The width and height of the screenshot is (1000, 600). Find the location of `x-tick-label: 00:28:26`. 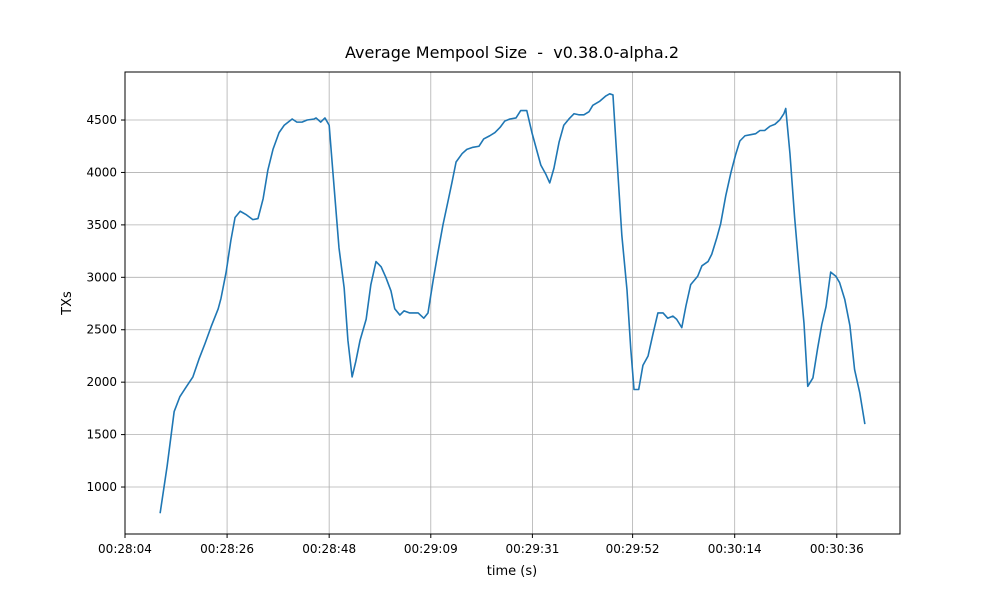

x-tick-label: 00:28:26 is located at coordinates (227, 549).